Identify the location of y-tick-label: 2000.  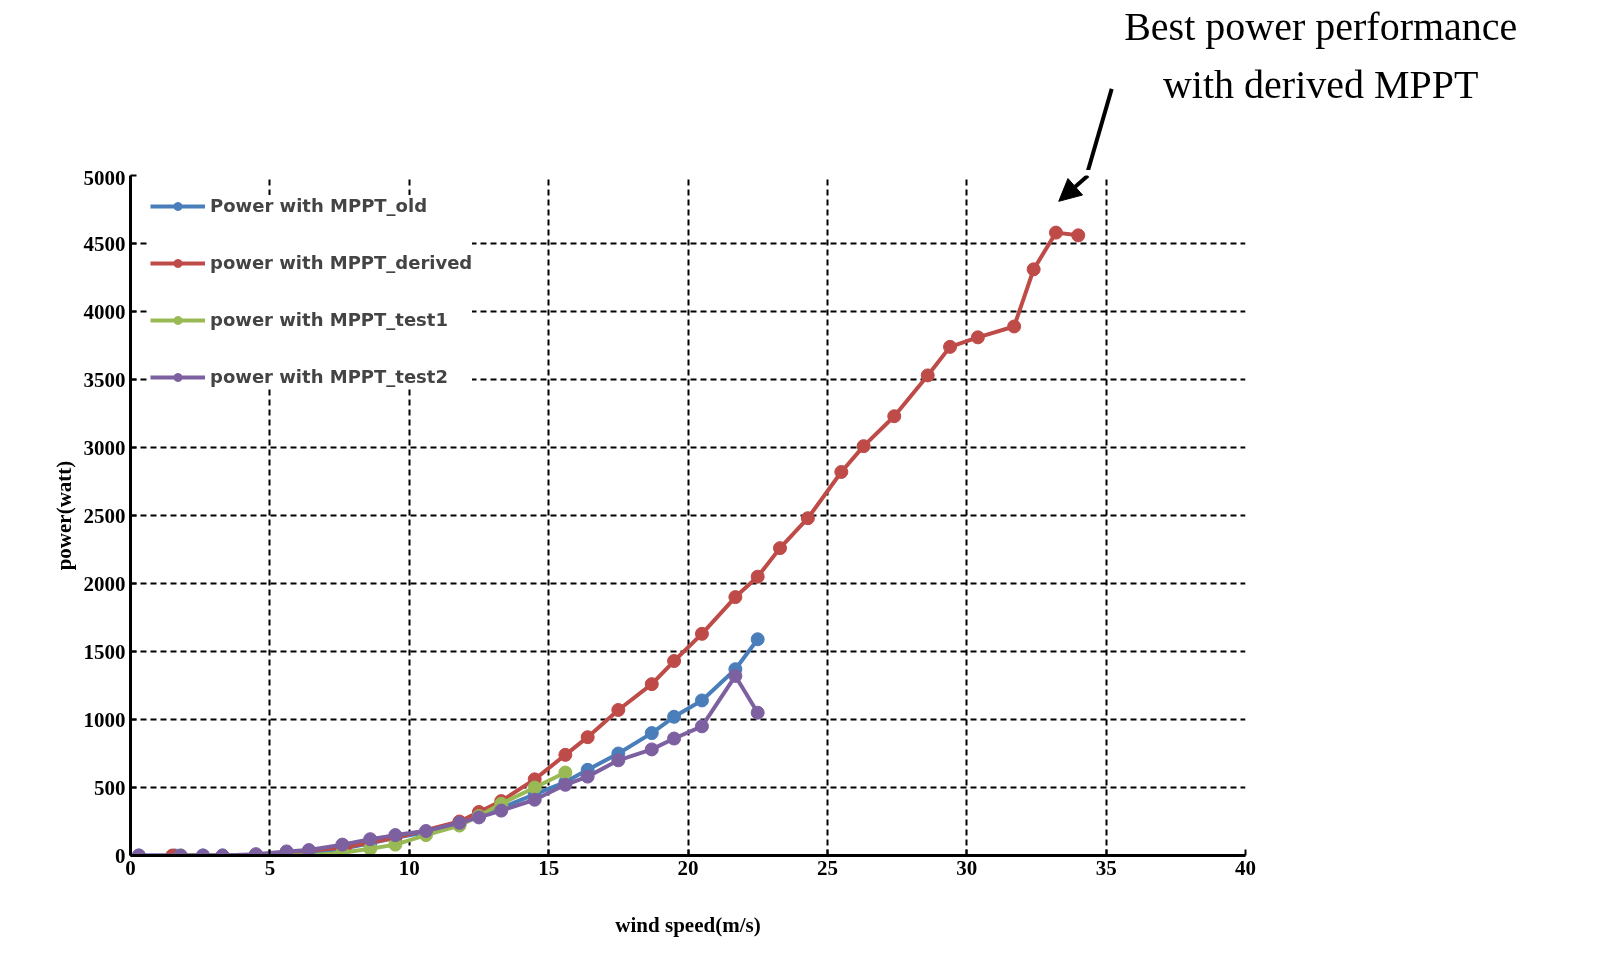
(104, 583).